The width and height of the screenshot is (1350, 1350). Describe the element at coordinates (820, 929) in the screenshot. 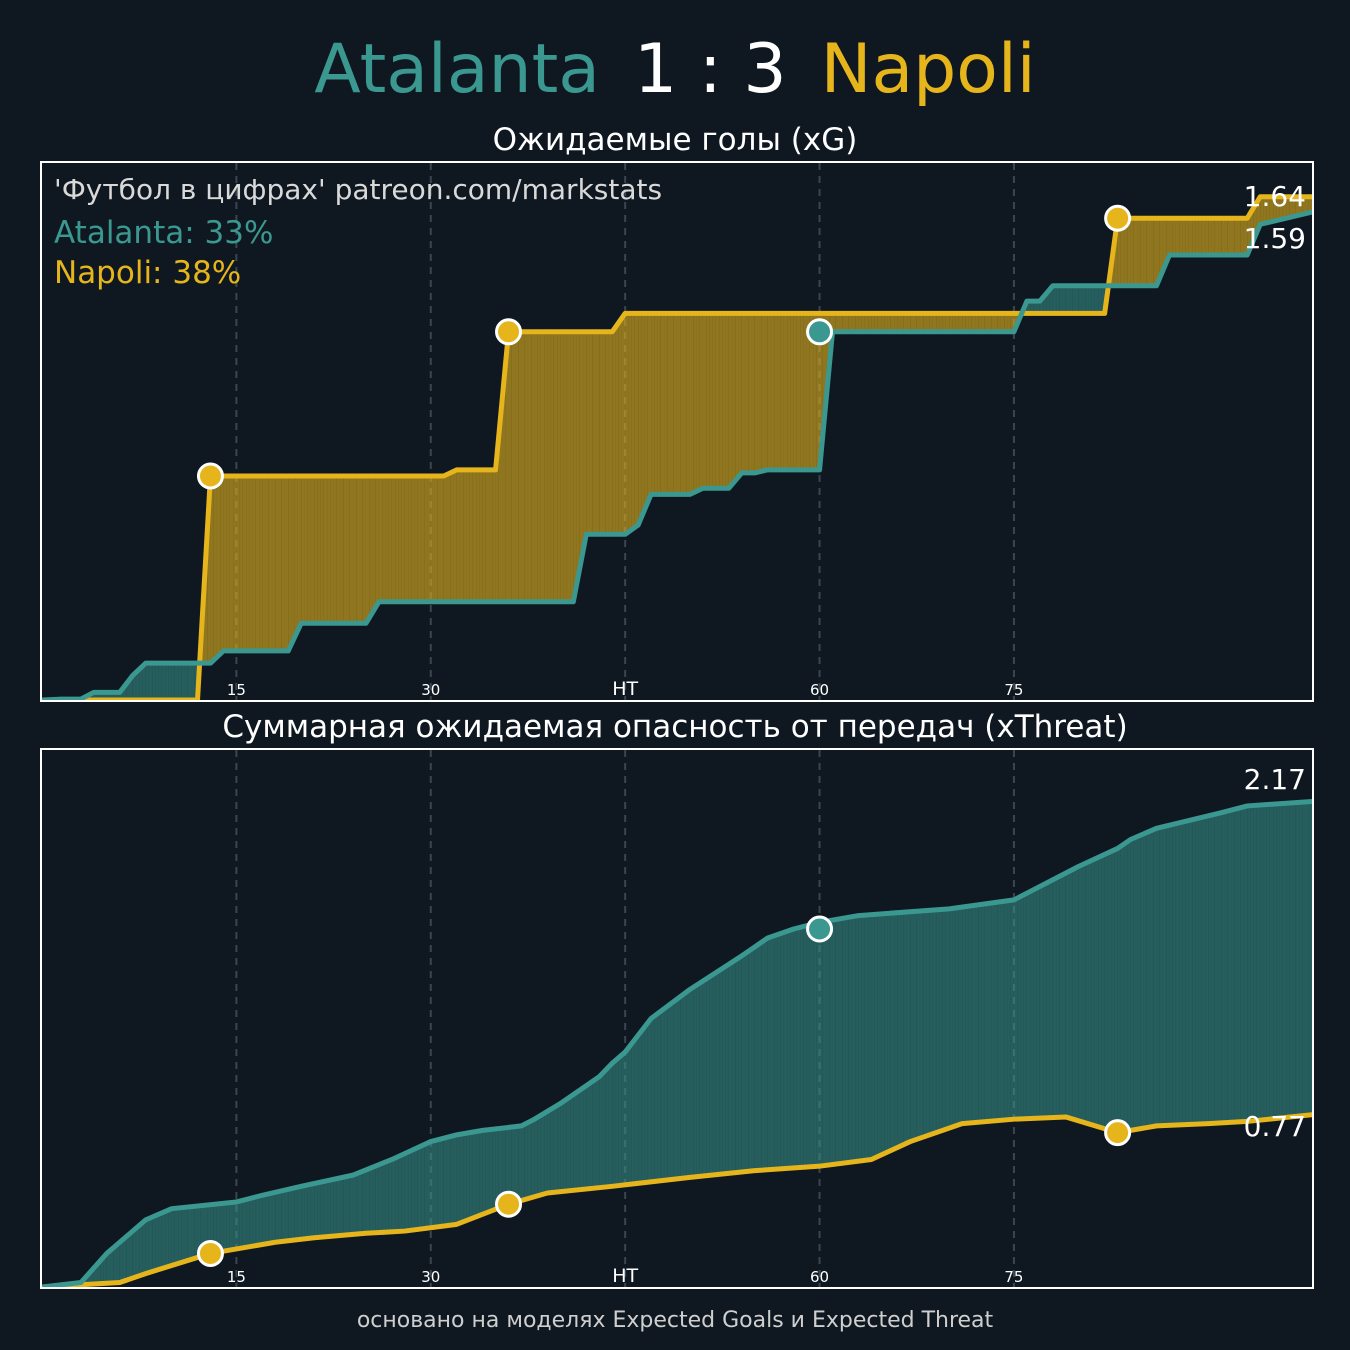

I see `xthreat-goal-marker-atalanta` at that location.